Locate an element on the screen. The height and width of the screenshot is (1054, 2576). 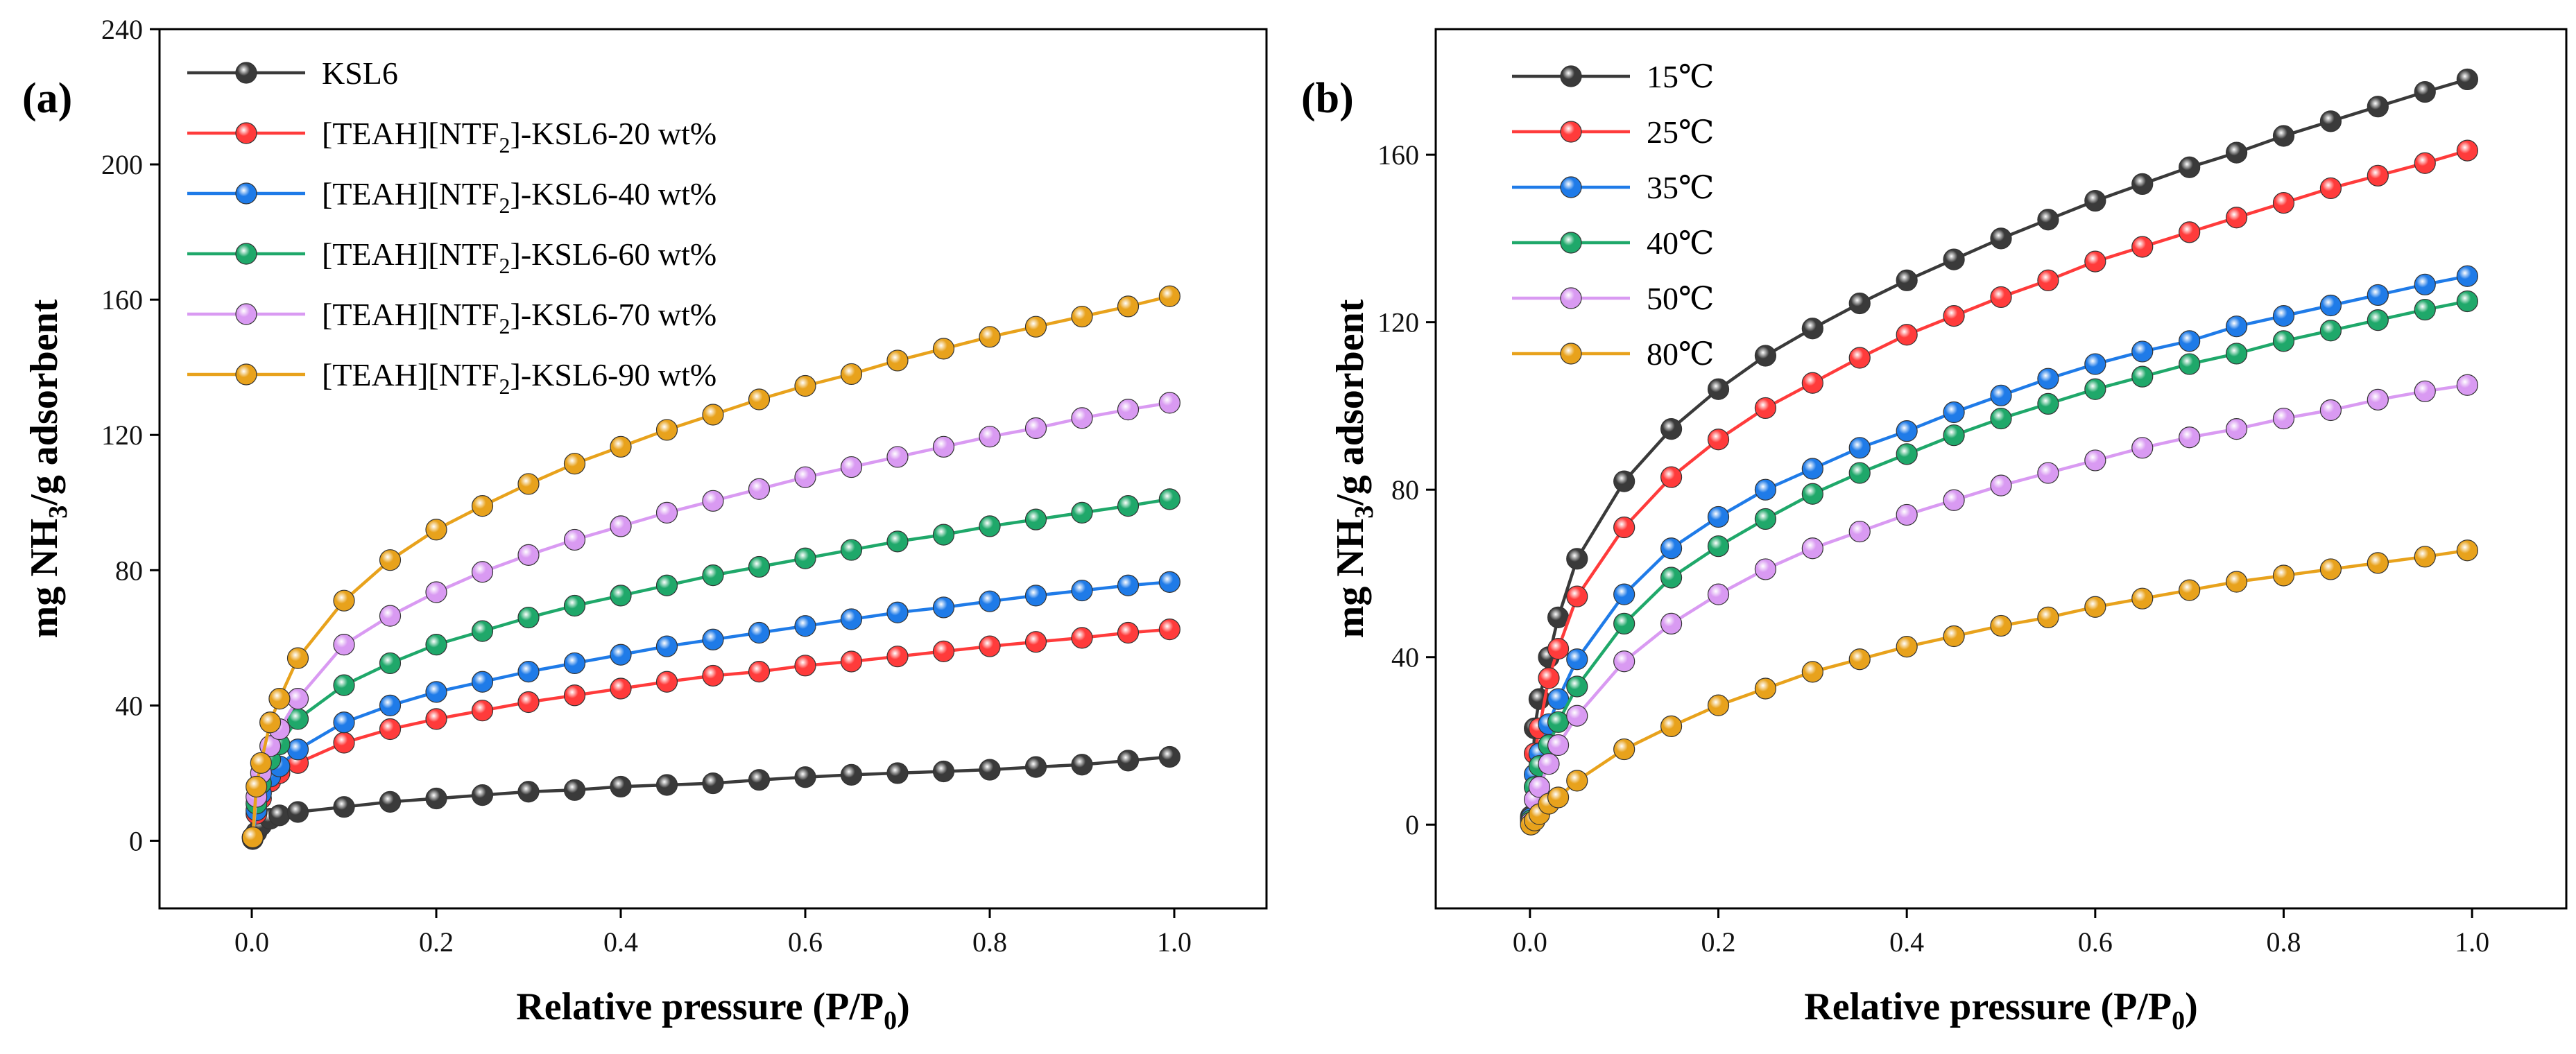
chart-0-x-axis-title: Relative pressure (P/P0) is located at coordinates (712, 1010).